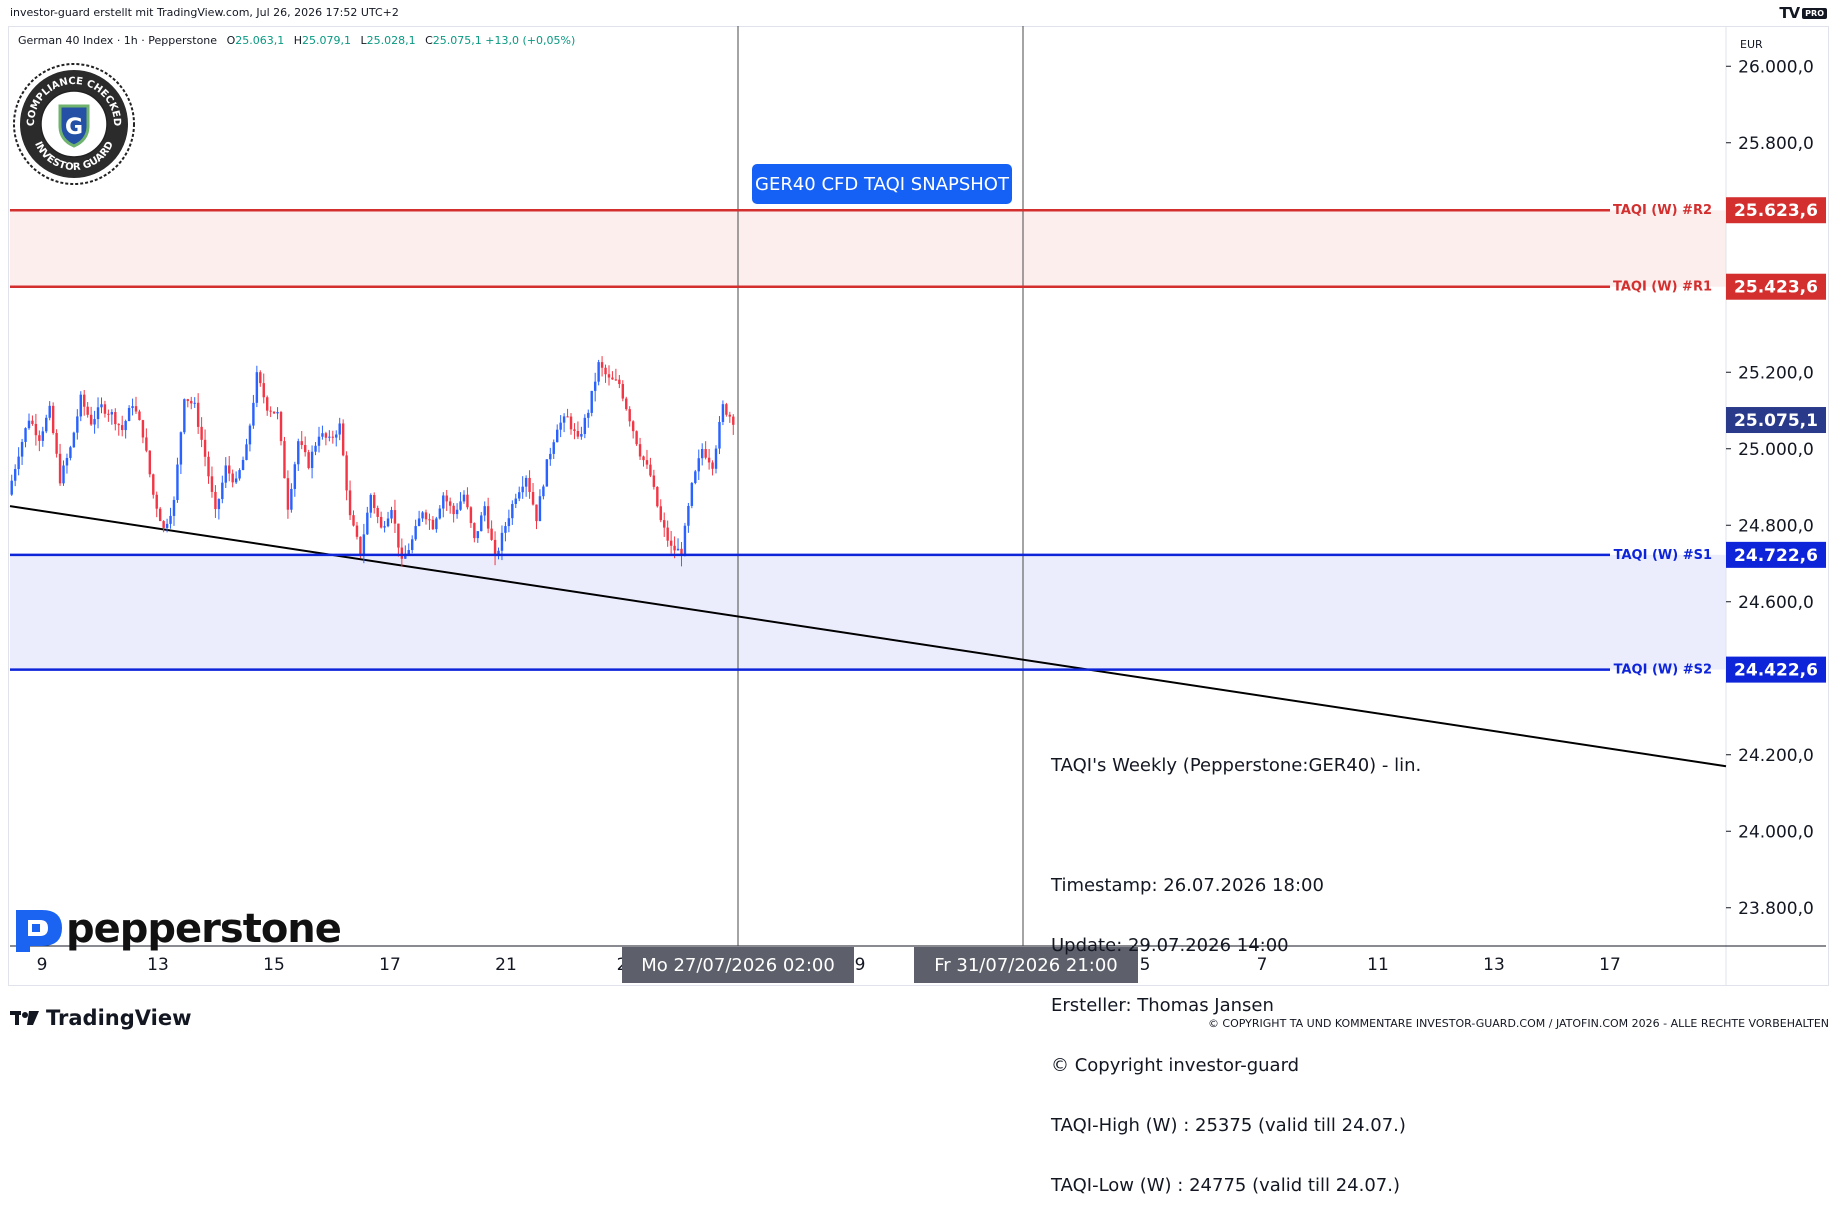 The width and height of the screenshot is (1835, 1216). What do you see at coordinates (1225, 1185) in the screenshot?
I see `info-line: TAQI-Low (W) : 24775 (valid till 24.07.)` at bounding box center [1225, 1185].